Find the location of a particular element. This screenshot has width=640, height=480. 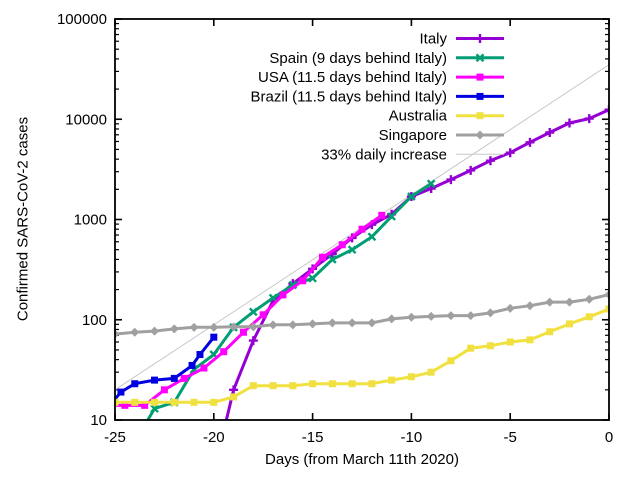

y-tick-label: 10 is located at coordinates (98, 420).